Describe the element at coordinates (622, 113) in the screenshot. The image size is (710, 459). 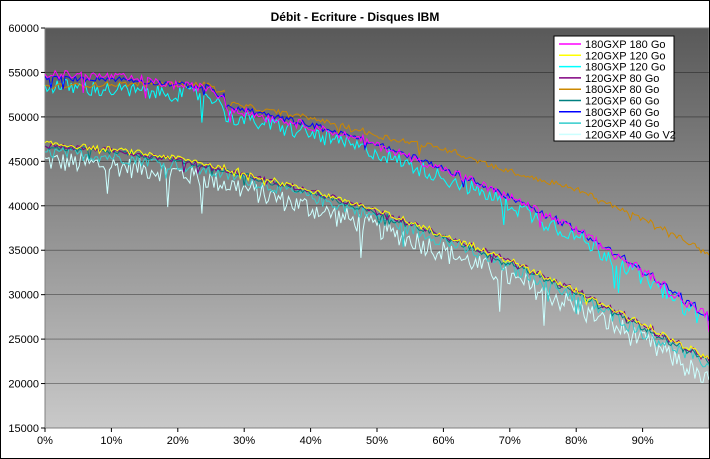
I see `legend-label: 180GXP 60 Go` at that location.